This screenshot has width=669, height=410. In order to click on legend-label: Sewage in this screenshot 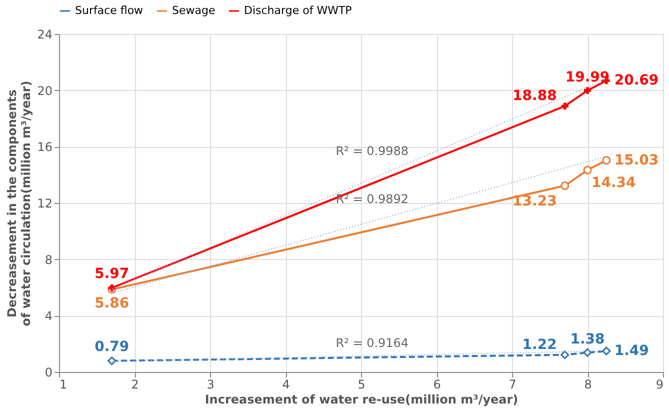, I will do `click(194, 10)`.